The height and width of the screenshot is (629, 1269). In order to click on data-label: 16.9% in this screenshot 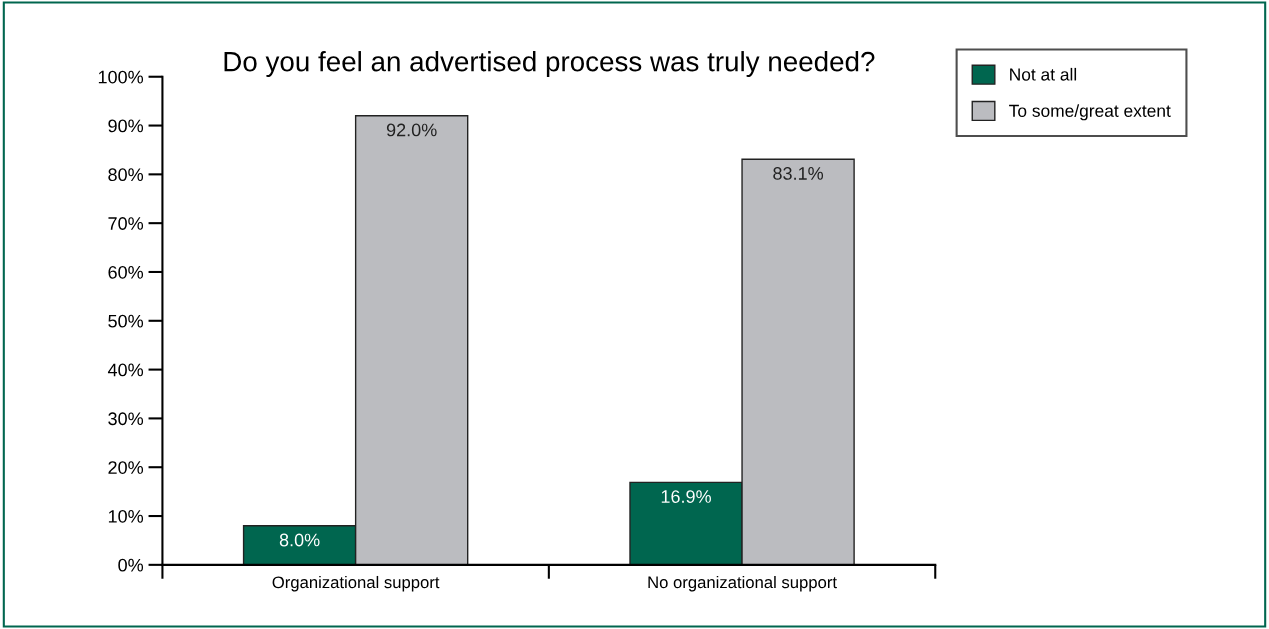, I will do `click(686, 496)`.